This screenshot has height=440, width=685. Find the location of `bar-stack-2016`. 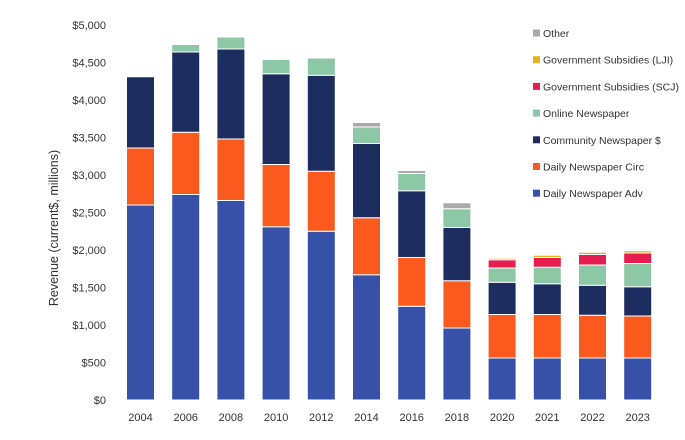

bar-stack-2016 is located at coordinates (412, 285).